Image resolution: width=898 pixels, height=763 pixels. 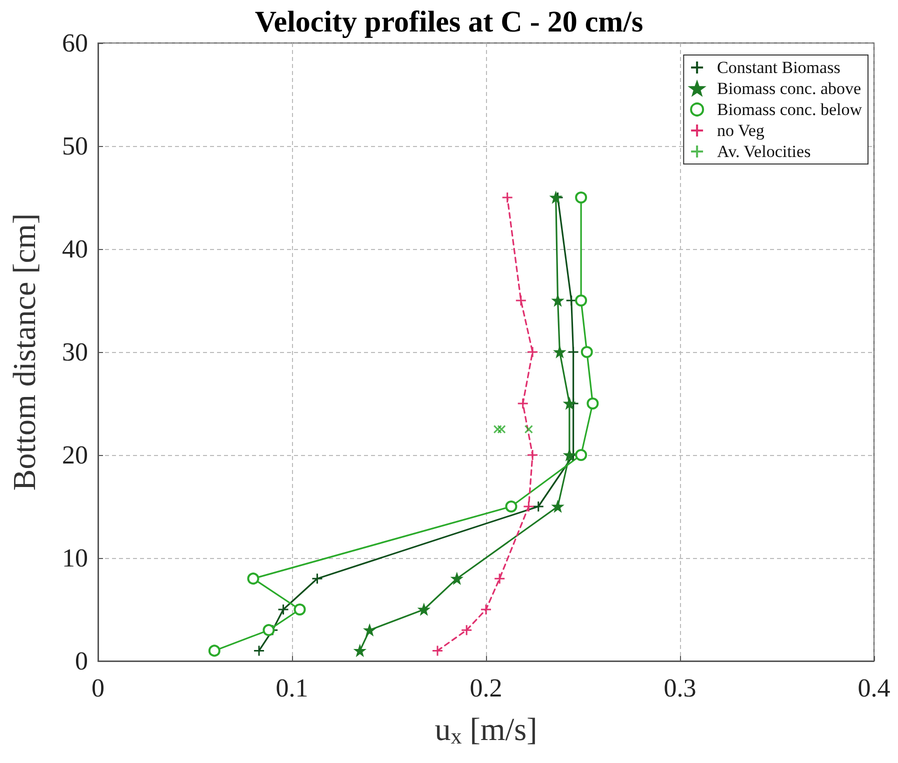 What do you see at coordinates (24, 352) in the screenshot?
I see `y-axis-title: Bottom distance [cm]` at bounding box center [24, 352].